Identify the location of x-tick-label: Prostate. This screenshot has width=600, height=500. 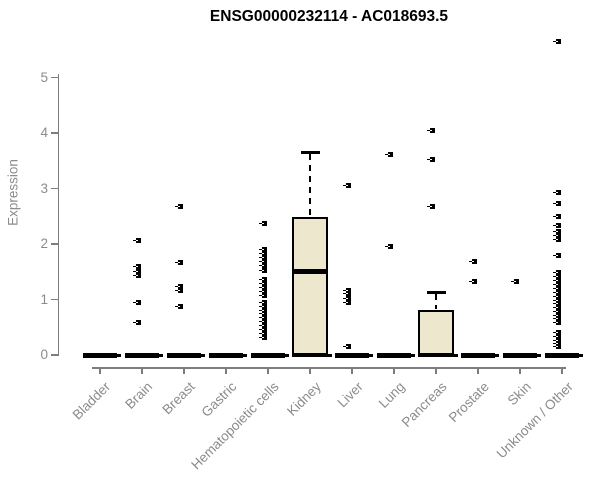
(468, 402).